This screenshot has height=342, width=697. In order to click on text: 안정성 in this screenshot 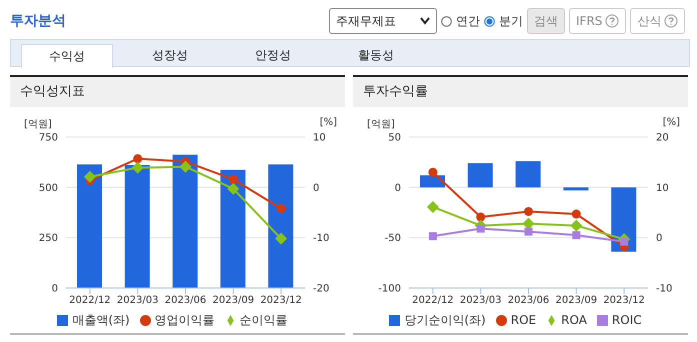, I will do `click(273, 55)`.